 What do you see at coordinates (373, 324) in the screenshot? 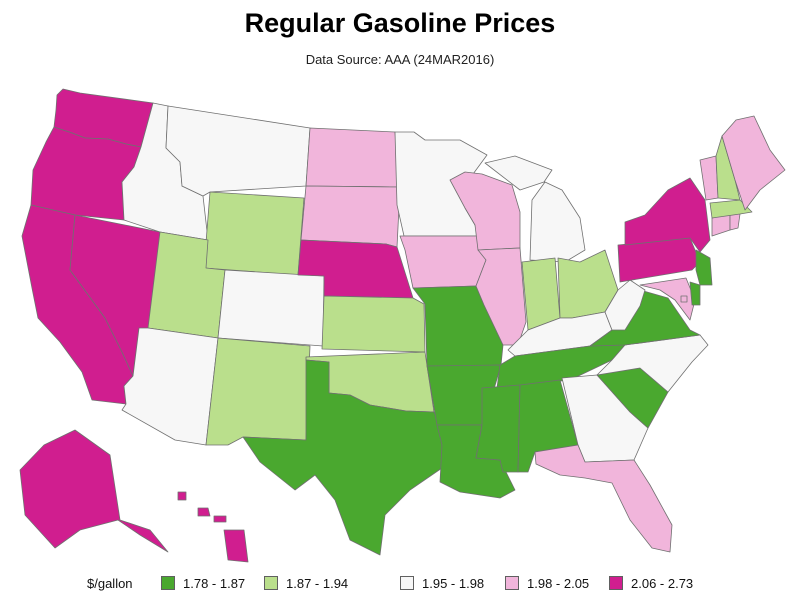
I see `state-ks` at bounding box center [373, 324].